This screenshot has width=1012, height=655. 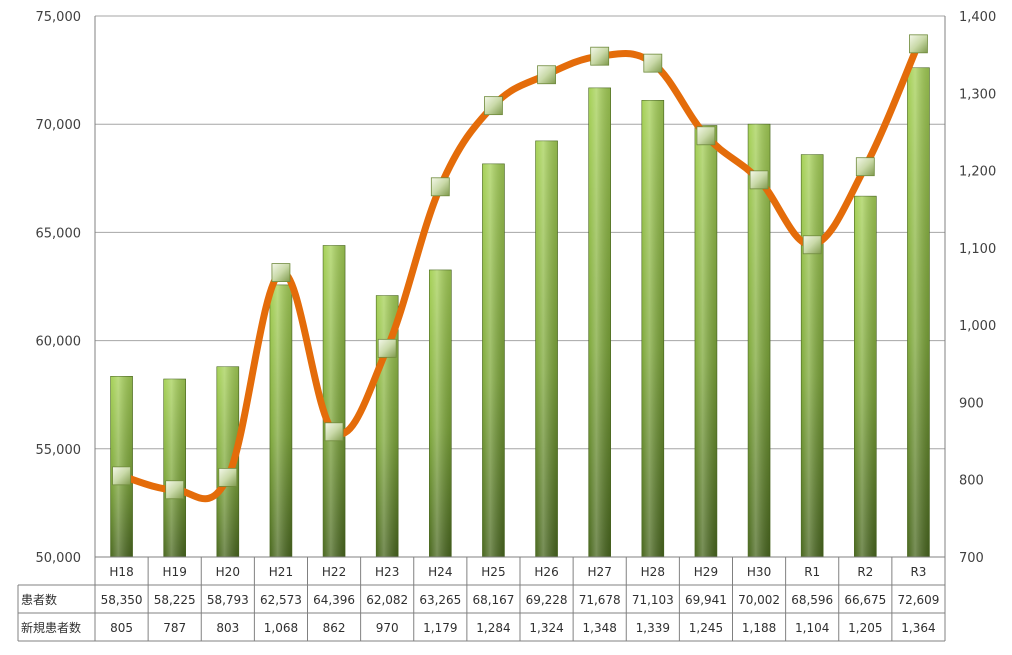 What do you see at coordinates (547, 600) in the screenshot?
I see `table-cell-value: 69,228` at bounding box center [547, 600].